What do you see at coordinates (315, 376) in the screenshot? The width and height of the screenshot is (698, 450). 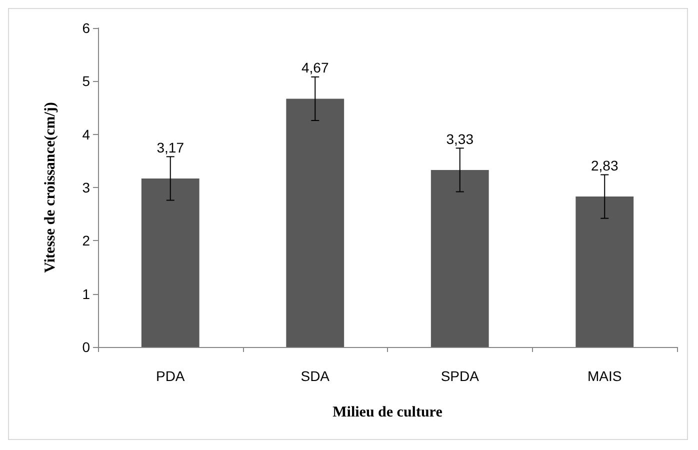 I see `x-tick-label: SDA` at bounding box center [315, 376].